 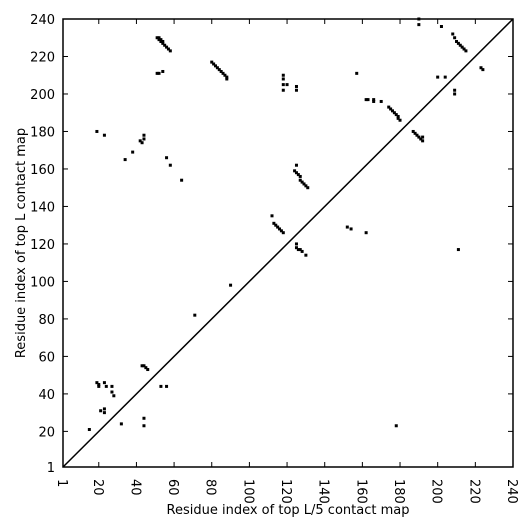 I want to click on x-tick-label: 60, so click(x=172, y=487).